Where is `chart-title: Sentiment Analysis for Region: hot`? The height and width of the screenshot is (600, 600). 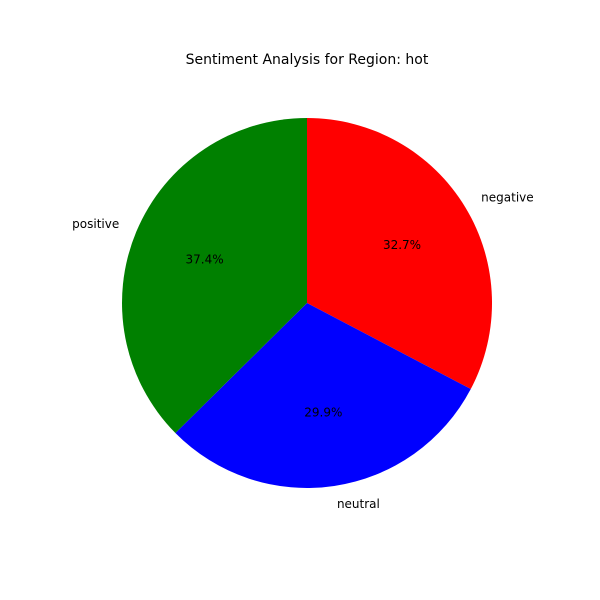
chart-title: Sentiment Analysis for Region: hot is located at coordinates (307, 60).